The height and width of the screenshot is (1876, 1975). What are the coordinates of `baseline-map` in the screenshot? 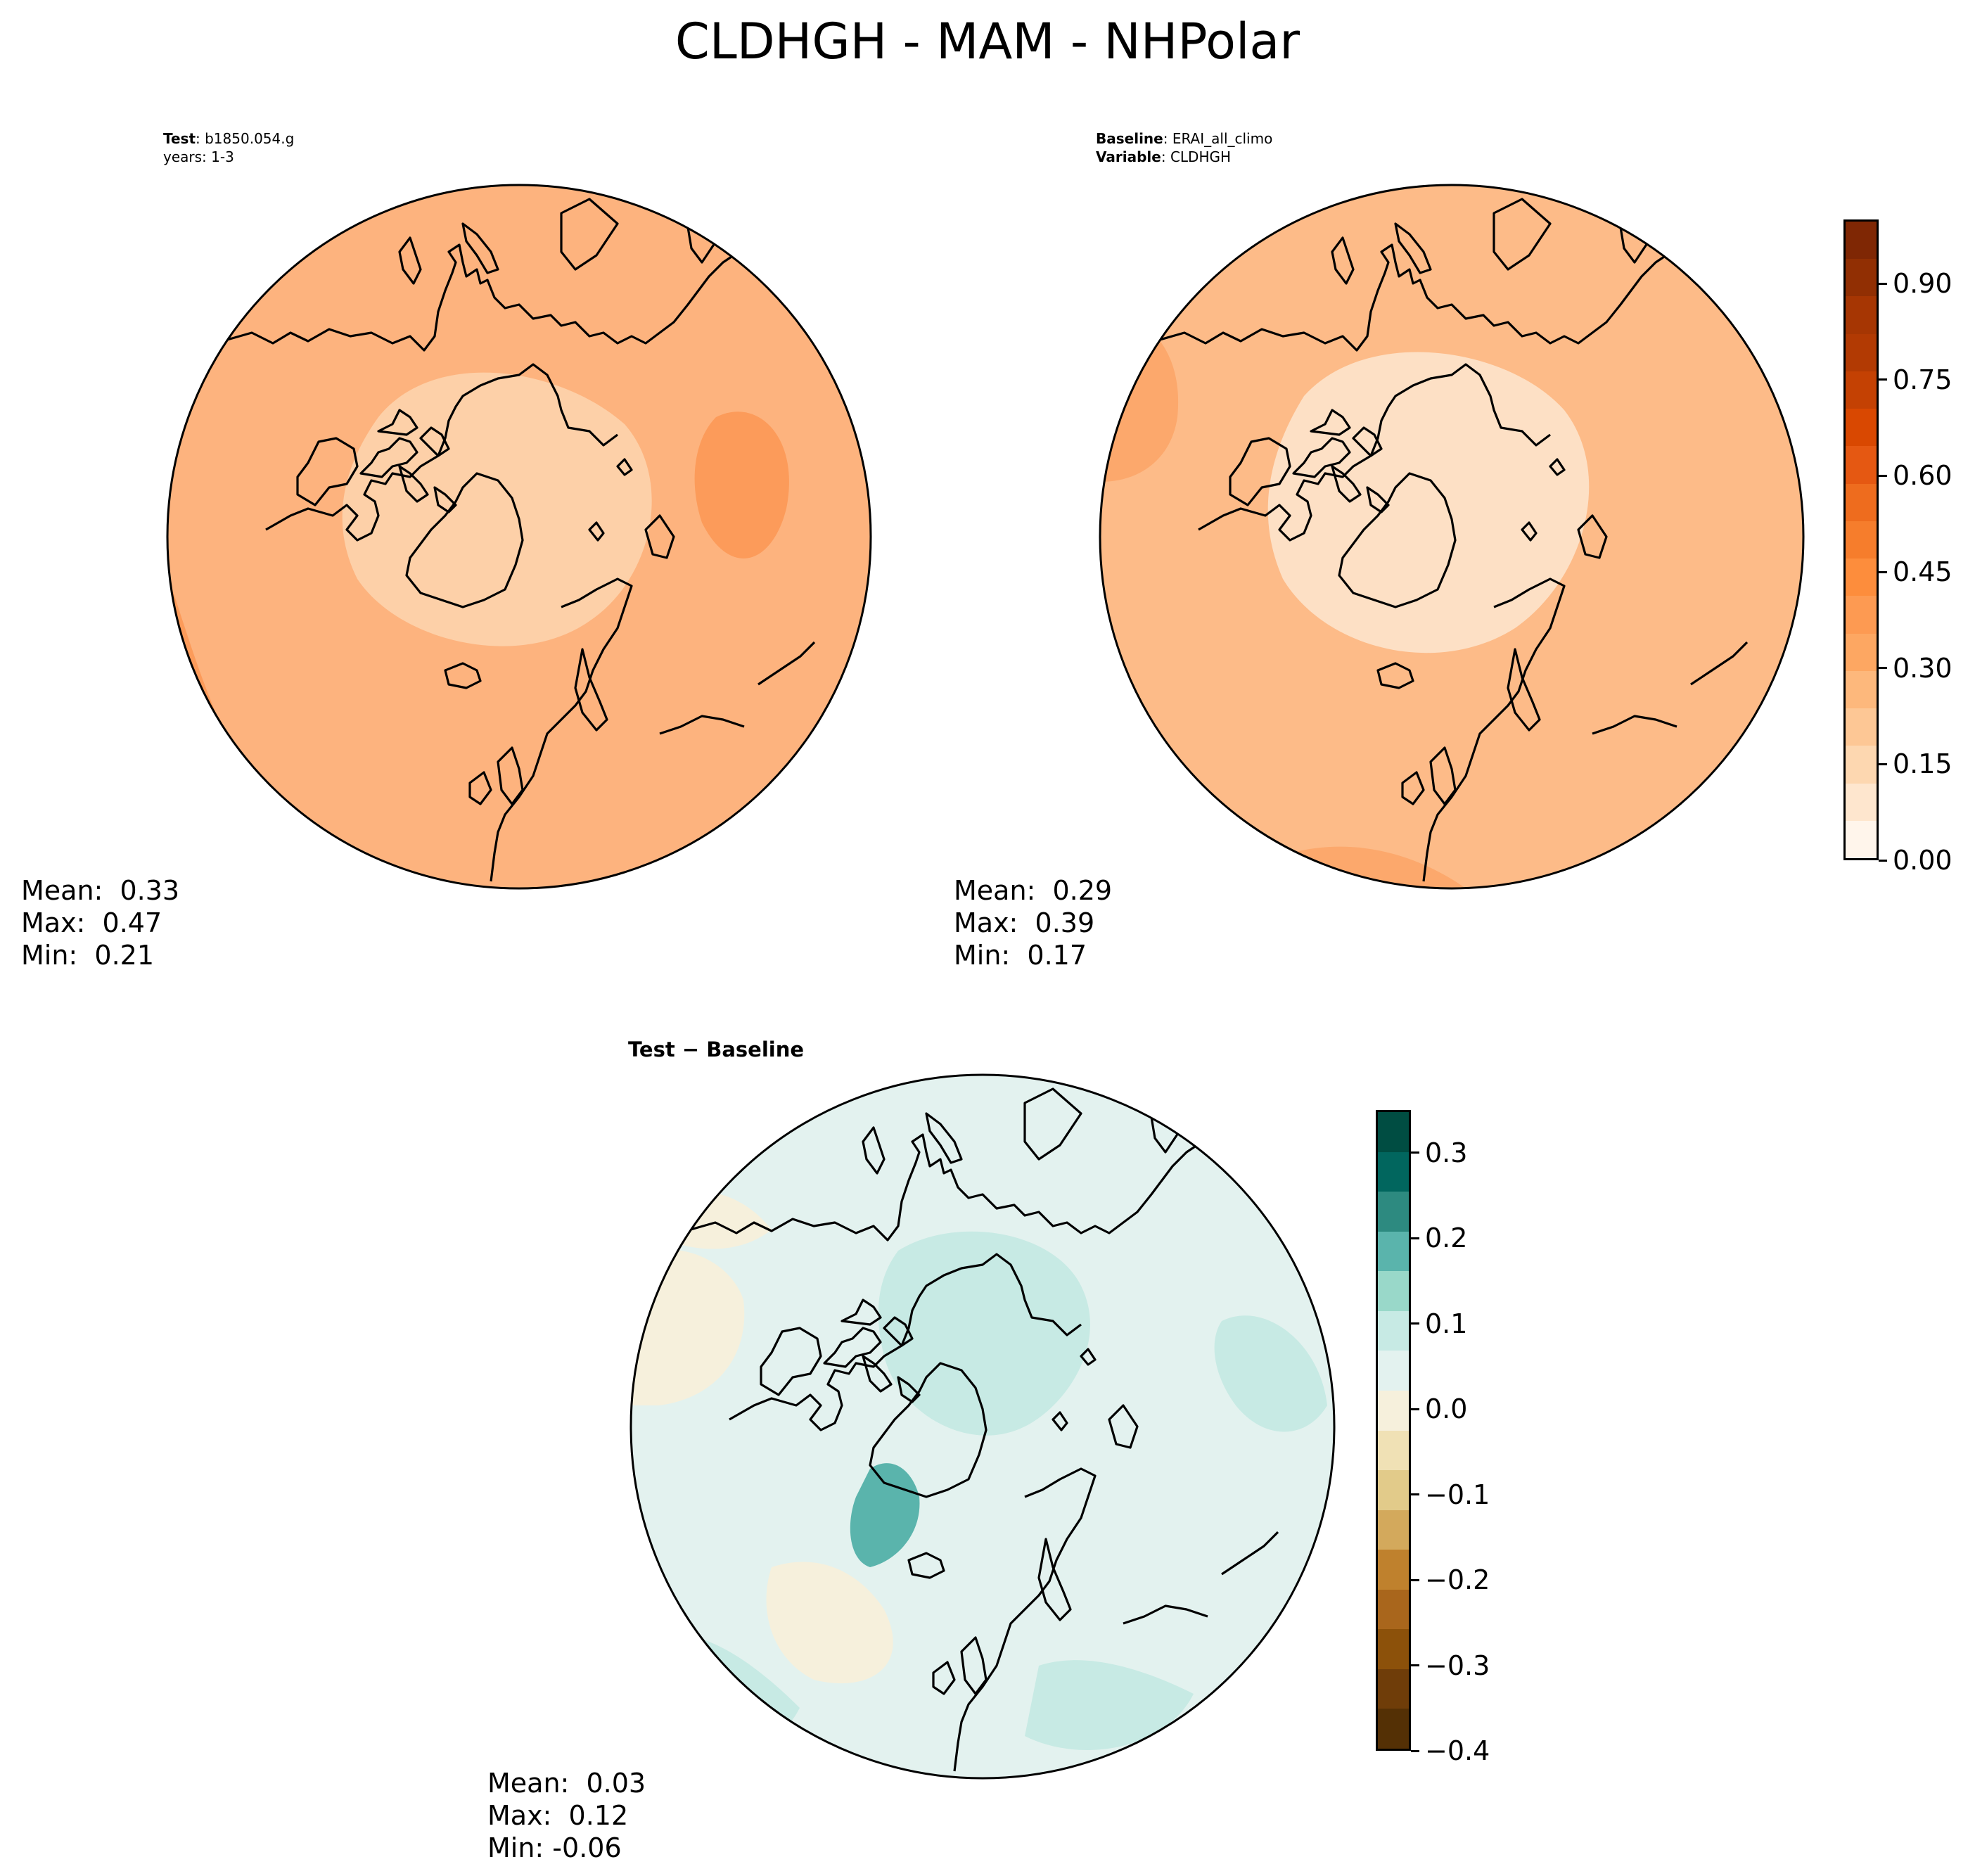 It's located at (1452, 537).